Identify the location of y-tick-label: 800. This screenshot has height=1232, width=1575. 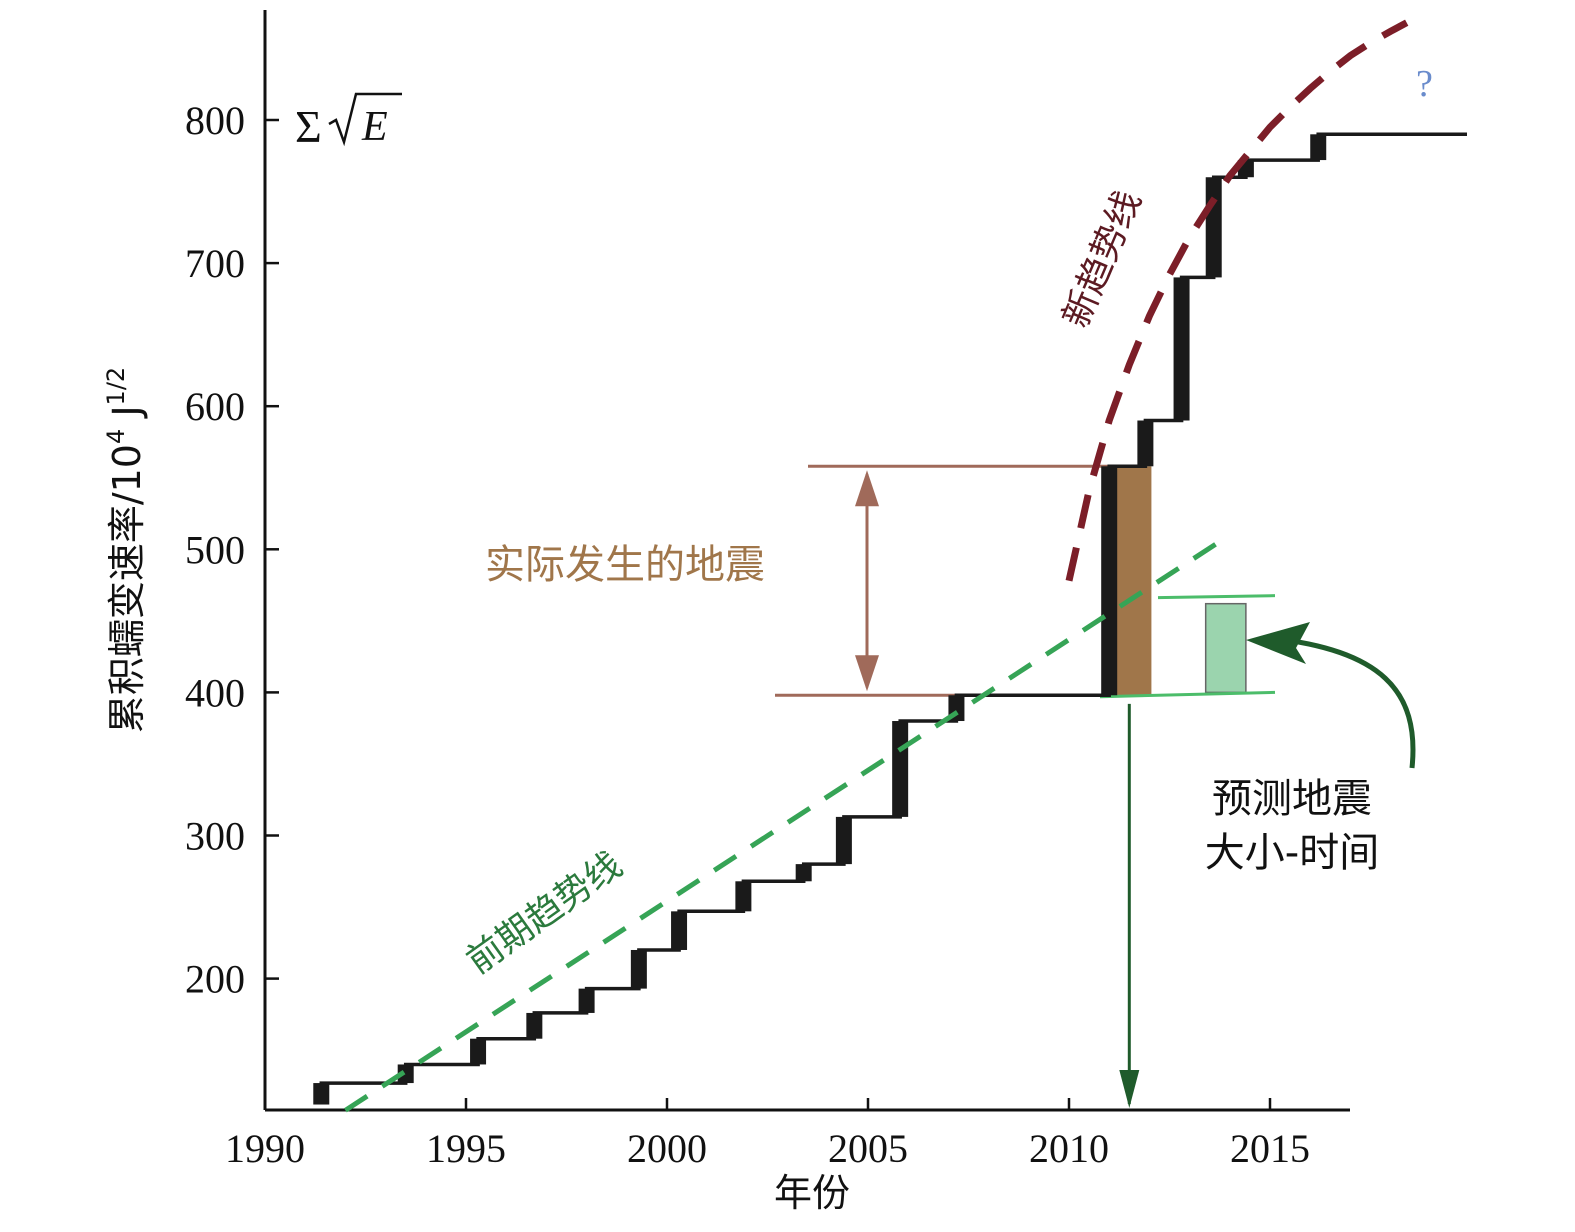
(215, 120).